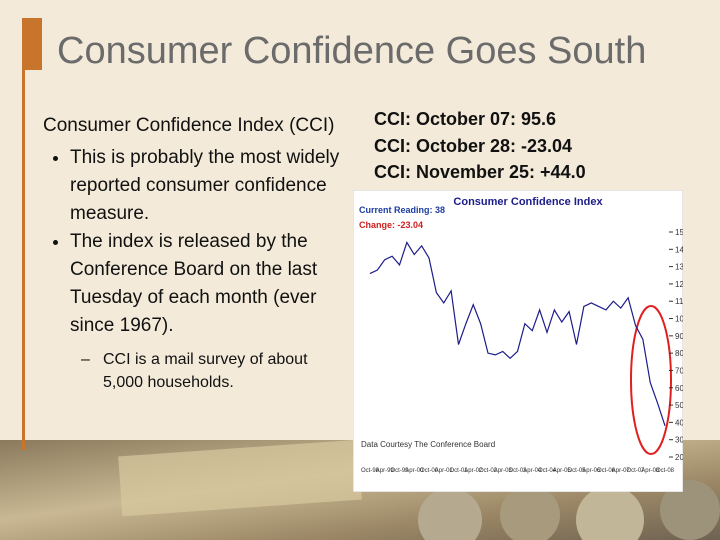 This screenshot has height=540, width=720. Describe the element at coordinates (391, 225) in the screenshot. I see `change: Change: -23.04` at that location.